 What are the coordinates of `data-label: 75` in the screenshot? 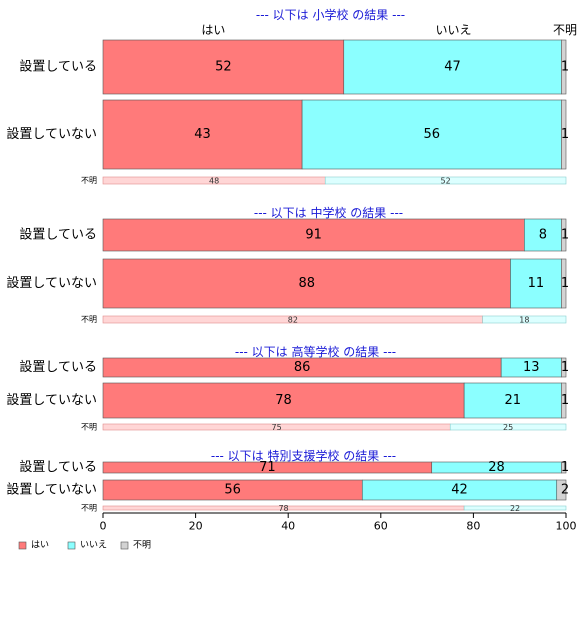 It's located at (277, 427).